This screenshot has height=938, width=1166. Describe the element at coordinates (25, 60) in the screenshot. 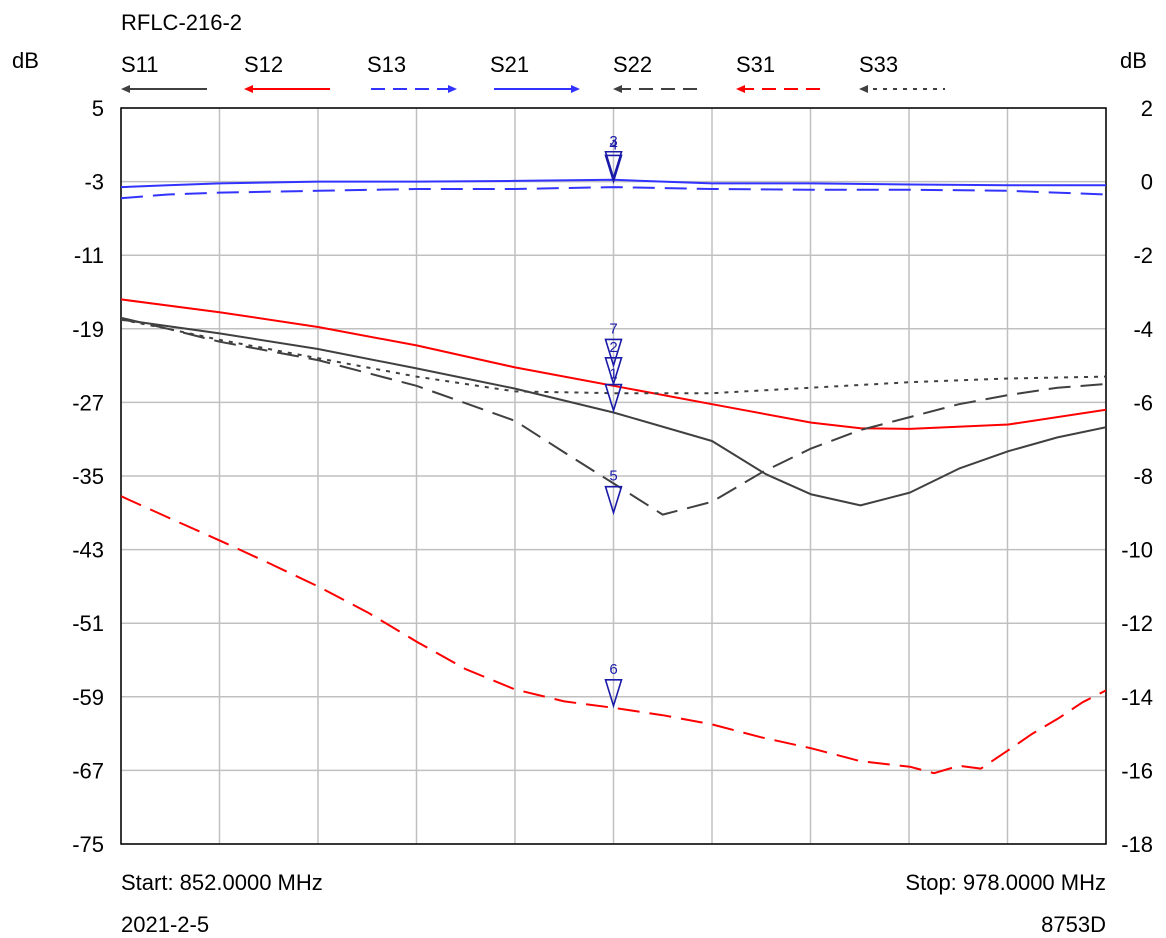

I see `left-axis-unit: dB` at that location.